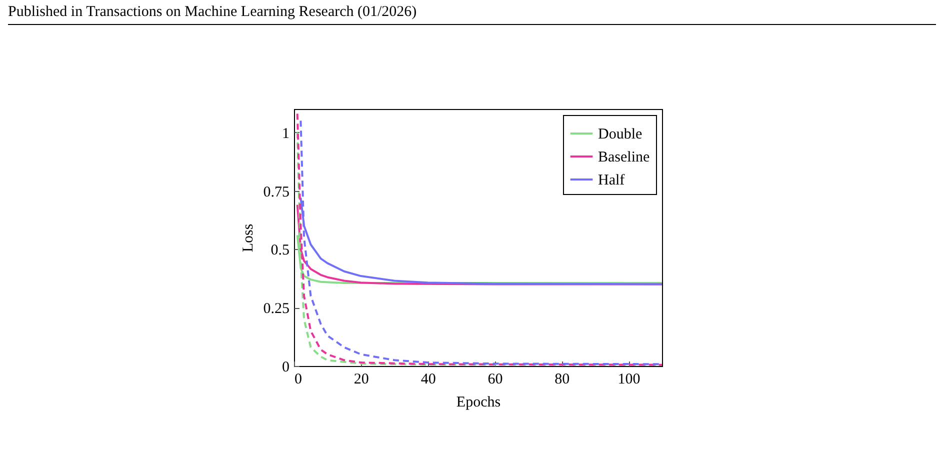 Image resolution: width=948 pixels, height=460 pixels. I want to click on y-axis-title: Loss, so click(248, 238).